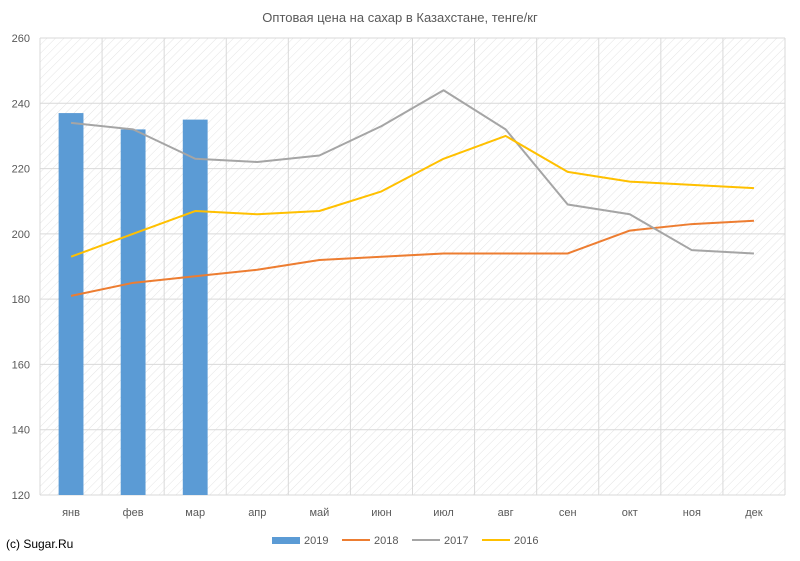 The width and height of the screenshot is (800, 561). Describe the element at coordinates (506, 513) in the screenshot. I see `x-tick-label: авг` at that location.